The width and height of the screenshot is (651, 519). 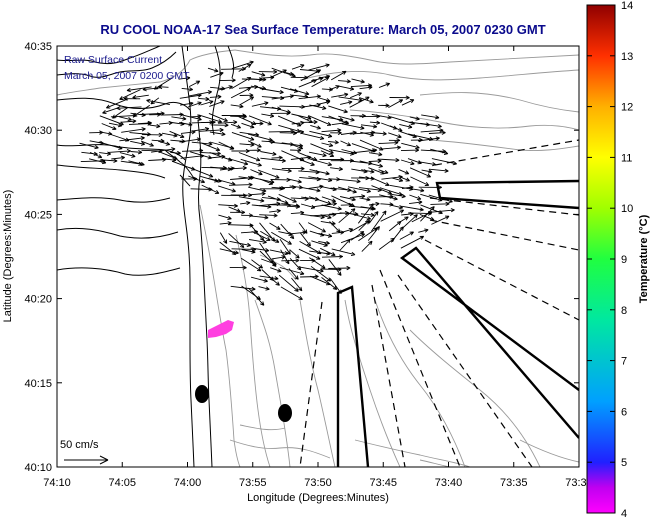 What do you see at coordinates (285, 413) in the screenshot?
I see `marker-south` at bounding box center [285, 413].